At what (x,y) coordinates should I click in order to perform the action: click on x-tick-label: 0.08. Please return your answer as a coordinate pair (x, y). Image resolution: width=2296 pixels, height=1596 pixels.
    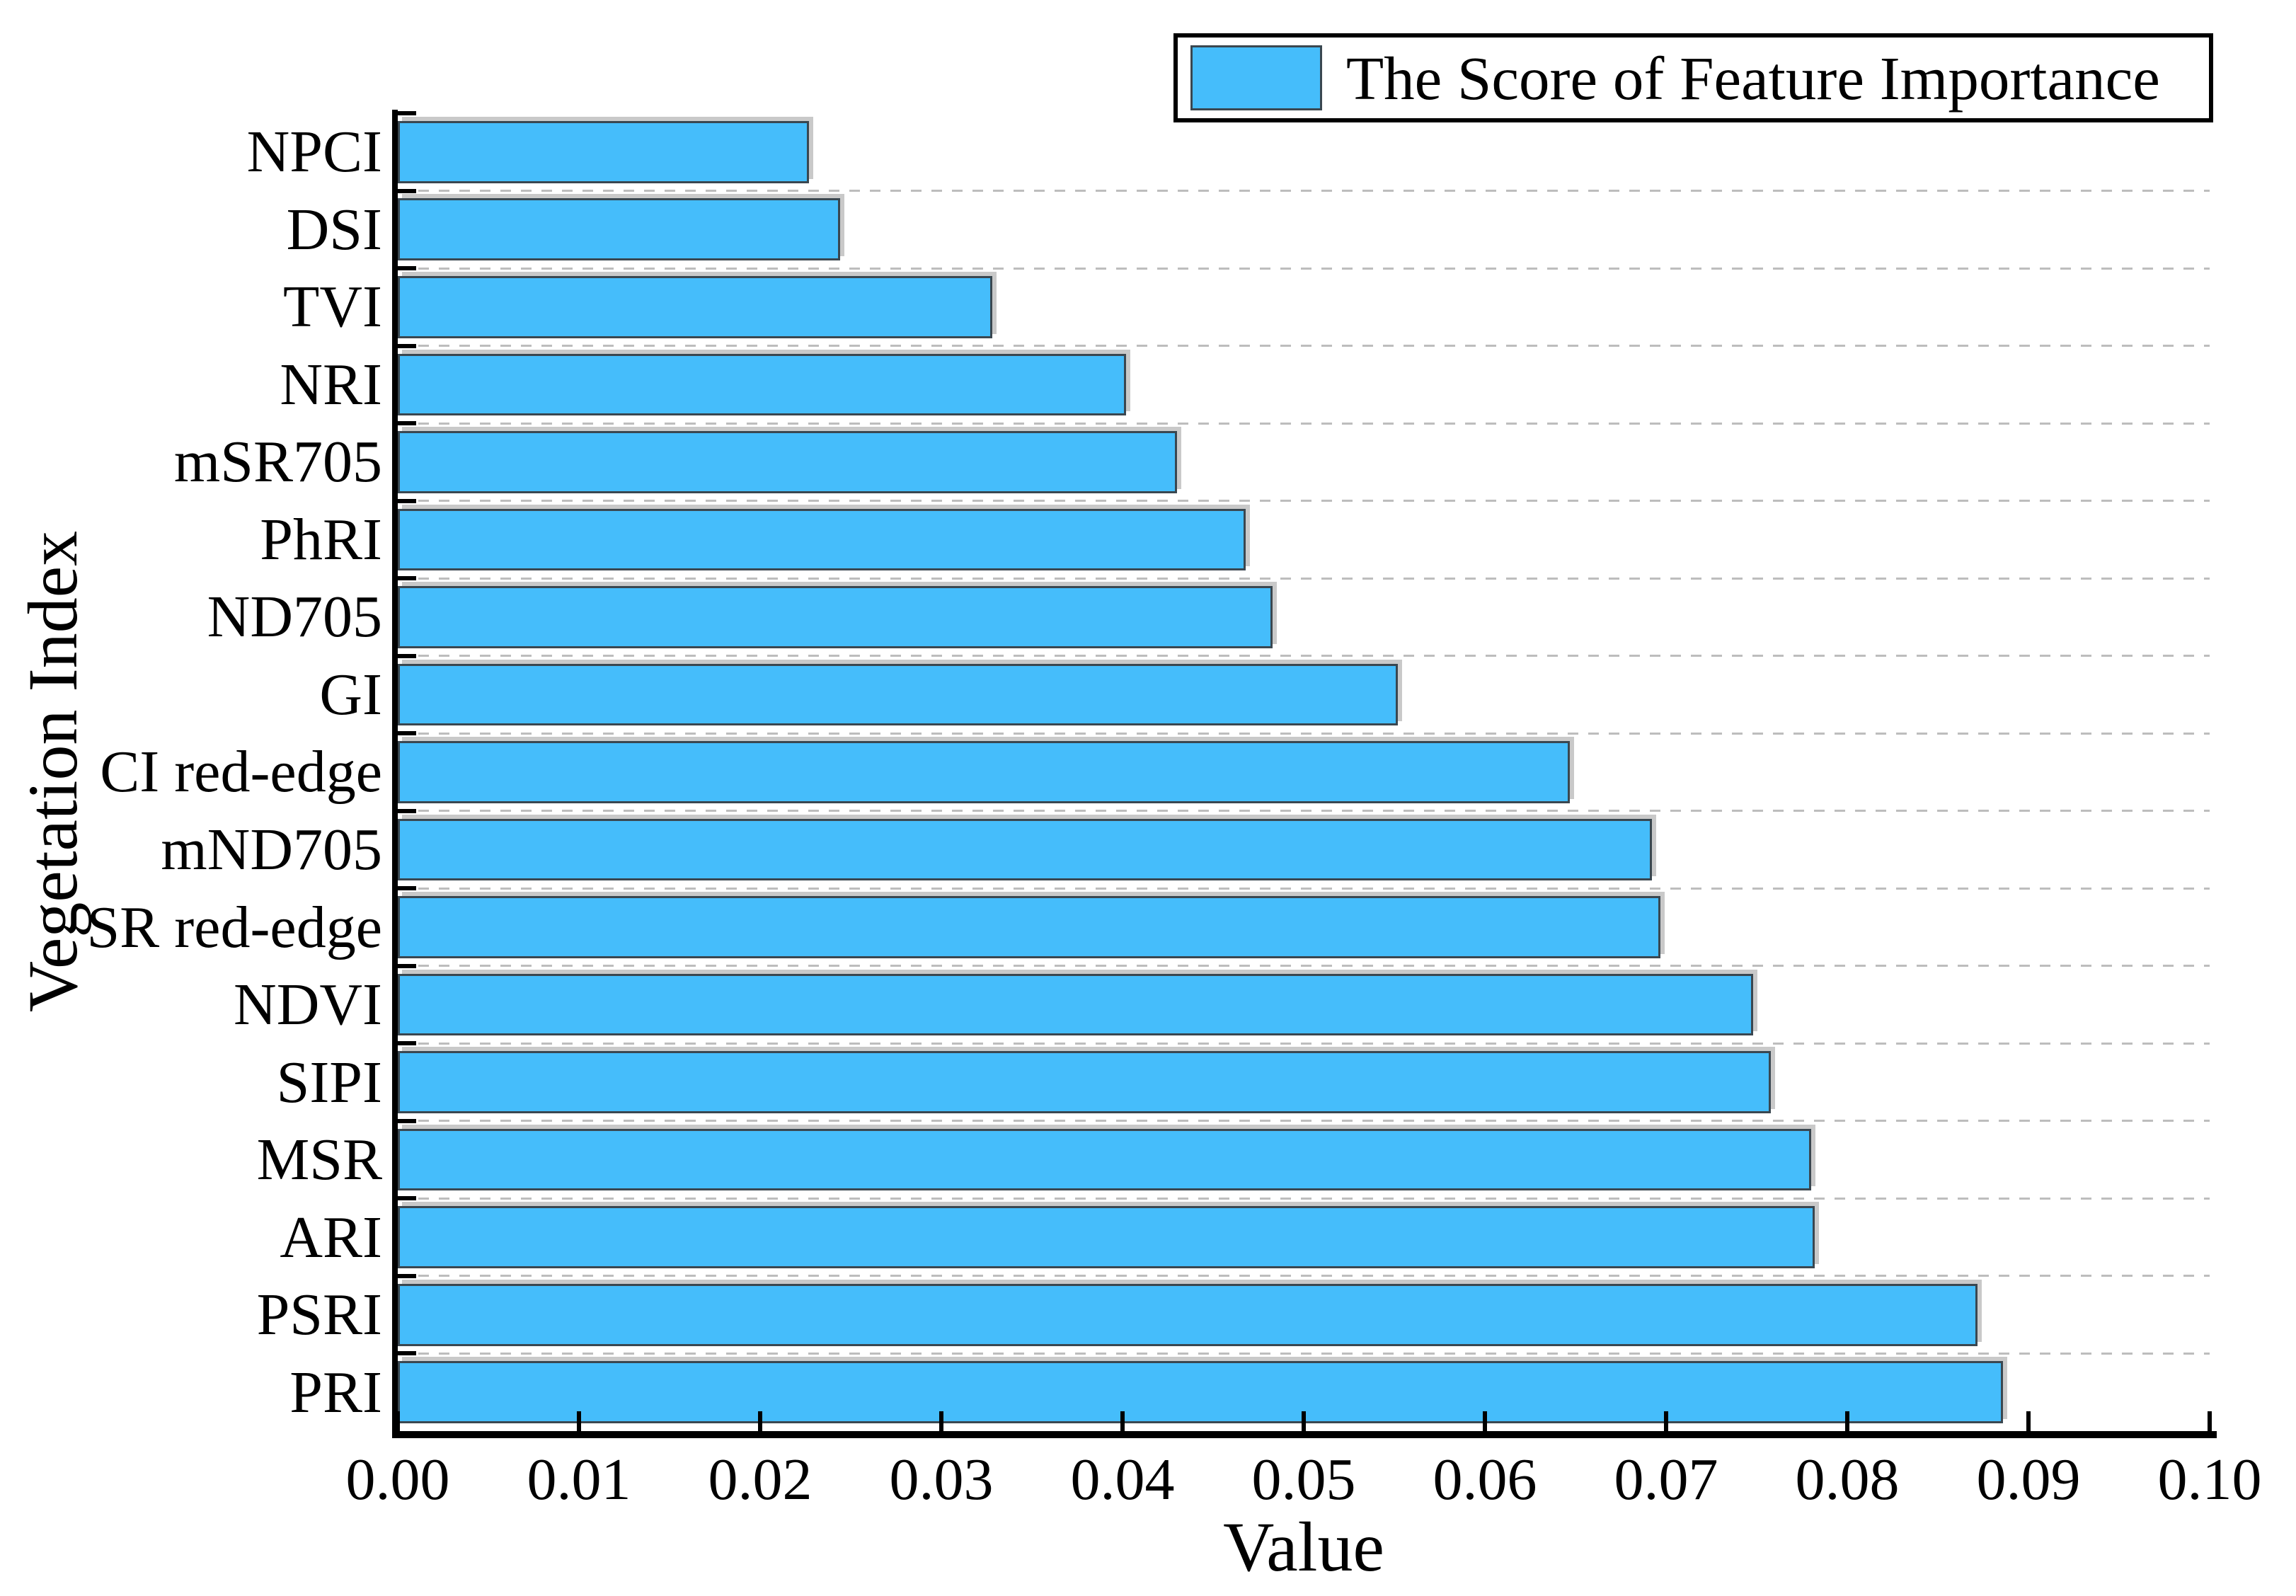
    Looking at the image, I should click on (1848, 1479).